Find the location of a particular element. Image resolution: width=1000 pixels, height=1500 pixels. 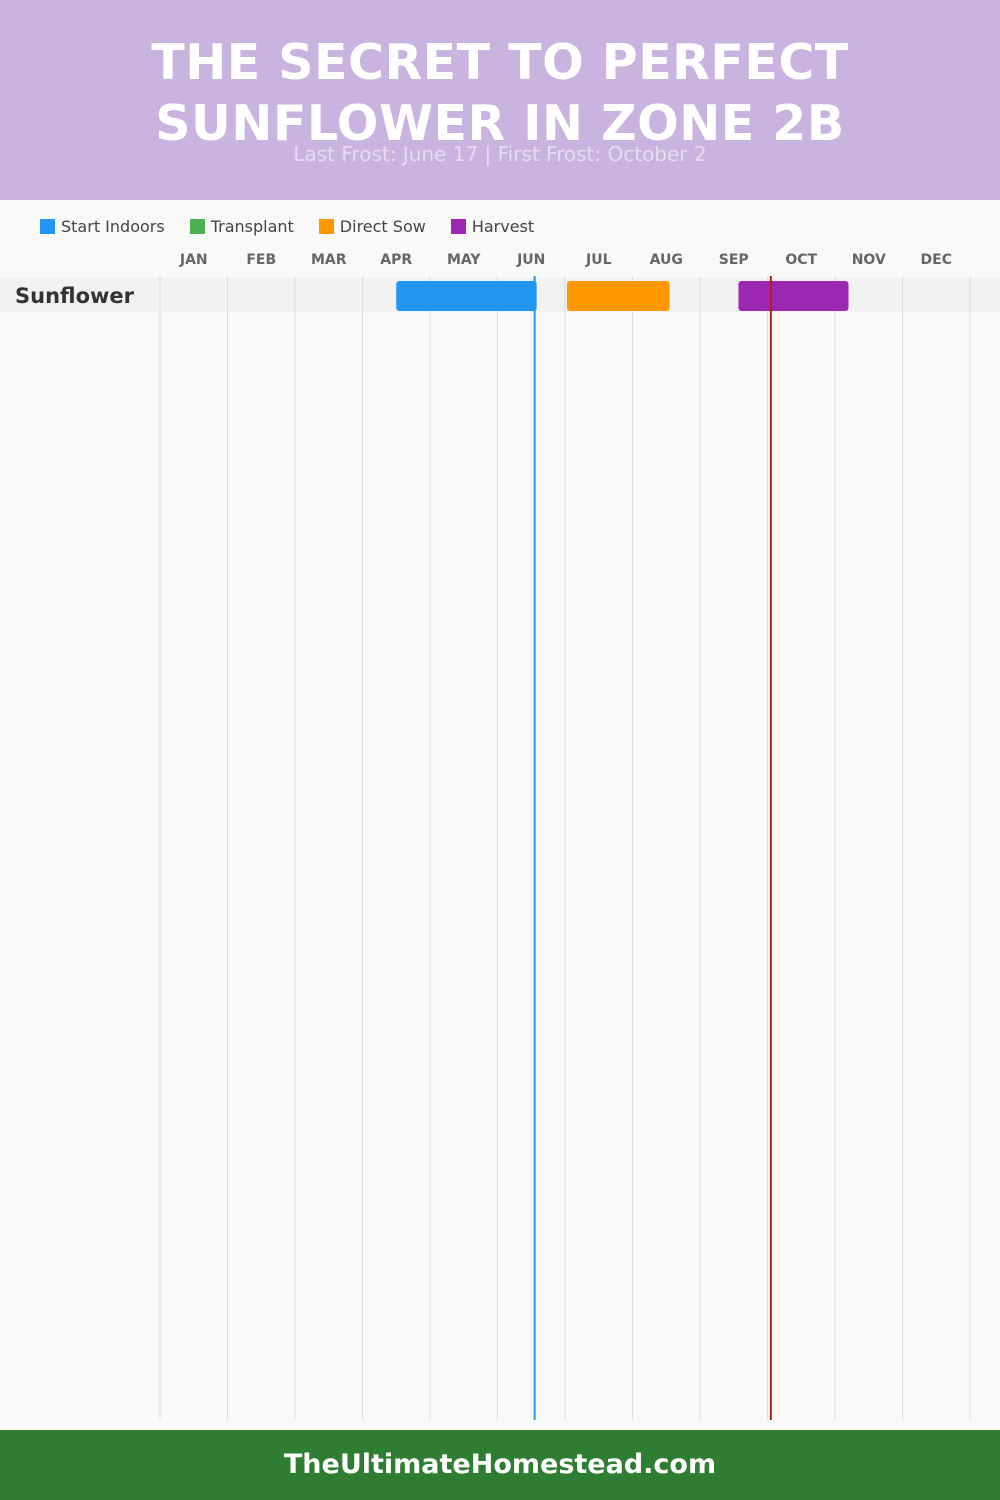

legend-label-transplant: Transplant is located at coordinates (252, 226).